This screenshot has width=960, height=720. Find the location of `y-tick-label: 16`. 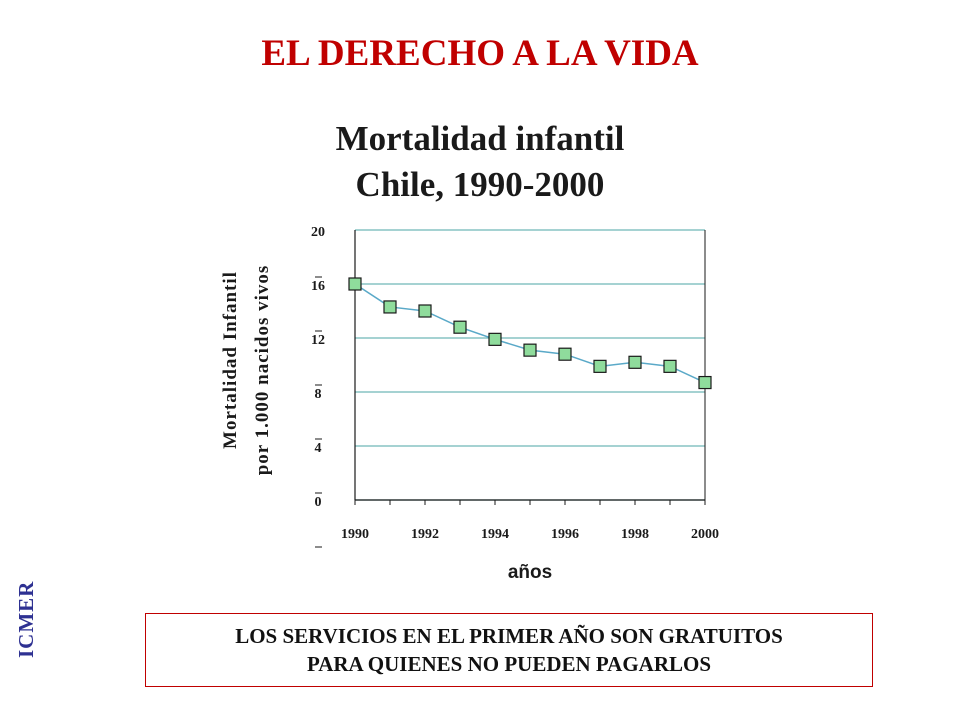

y-tick-label: 16 is located at coordinates (318, 286).